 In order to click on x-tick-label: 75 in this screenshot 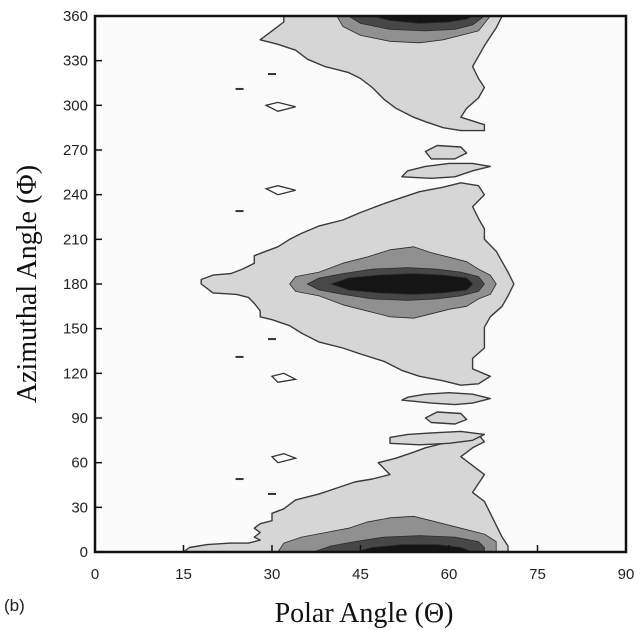, I will do `click(537, 574)`.